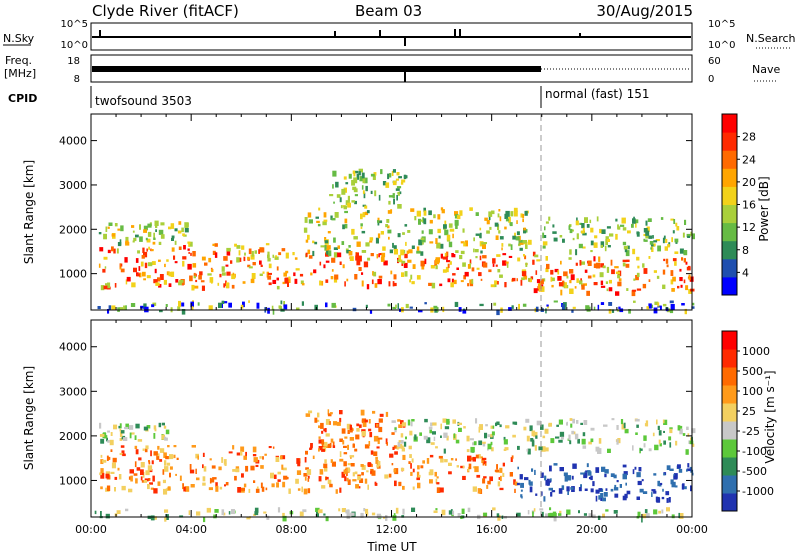 This screenshot has height=558, width=800. I want to click on colorbar-tick-label: 4, so click(745, 272).